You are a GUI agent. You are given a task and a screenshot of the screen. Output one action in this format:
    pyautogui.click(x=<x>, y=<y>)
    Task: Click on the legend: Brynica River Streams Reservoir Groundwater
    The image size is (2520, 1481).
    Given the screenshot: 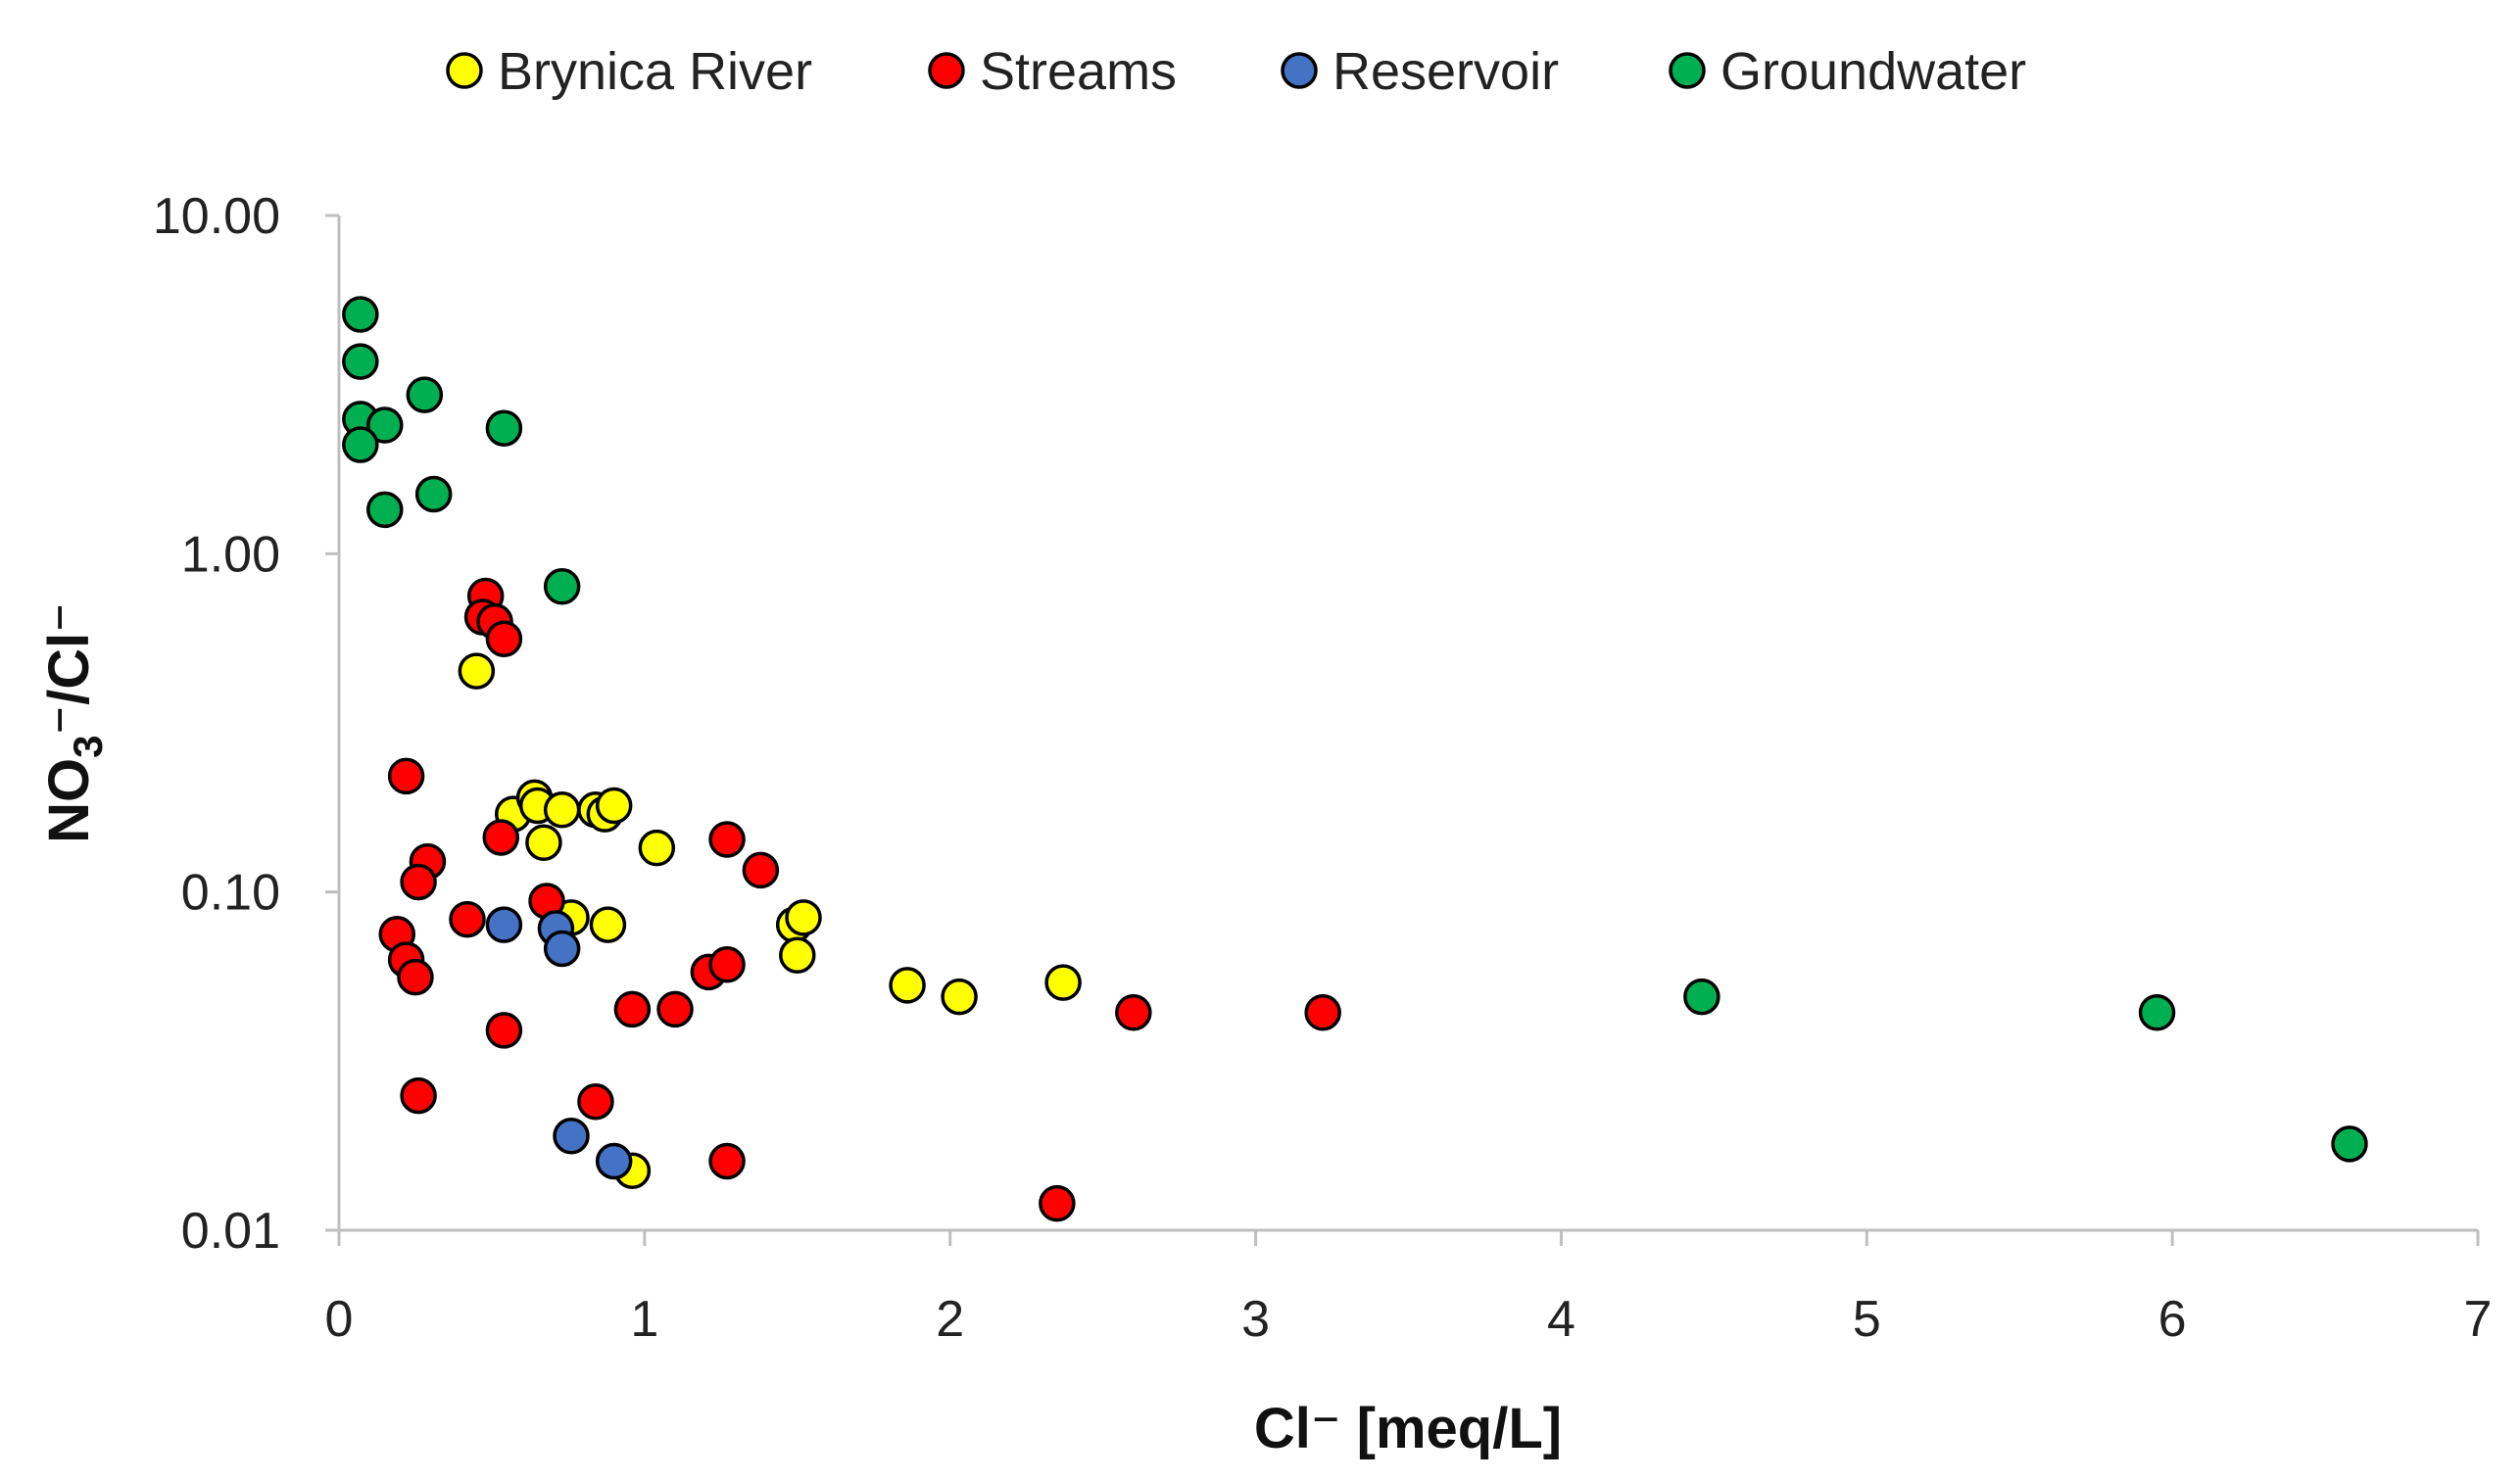 What is the action you would take?
    pyautogui.click(x=1236, y=72)
    